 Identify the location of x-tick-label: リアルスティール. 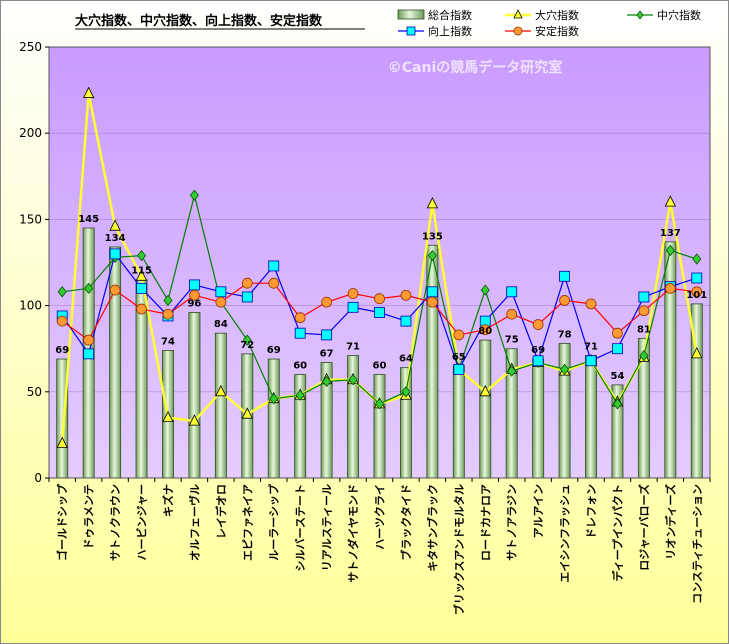
(327, 527).